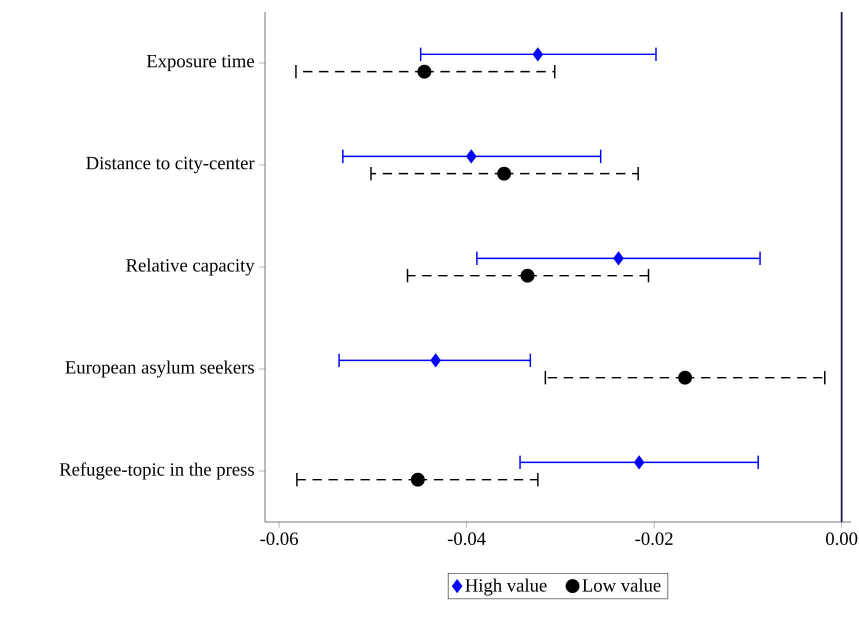  I want to click on x-tick-label: -0.06, so click(279, 539).